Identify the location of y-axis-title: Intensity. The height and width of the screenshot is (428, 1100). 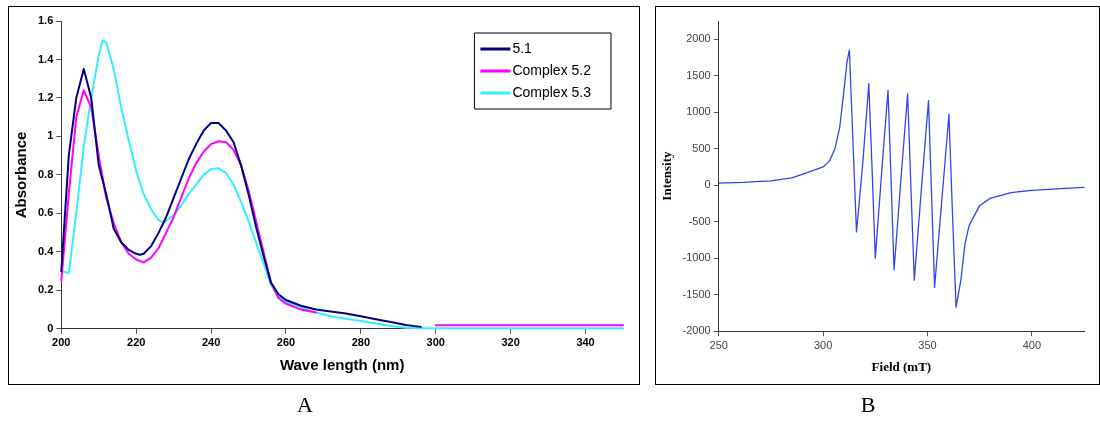
(667, 176).